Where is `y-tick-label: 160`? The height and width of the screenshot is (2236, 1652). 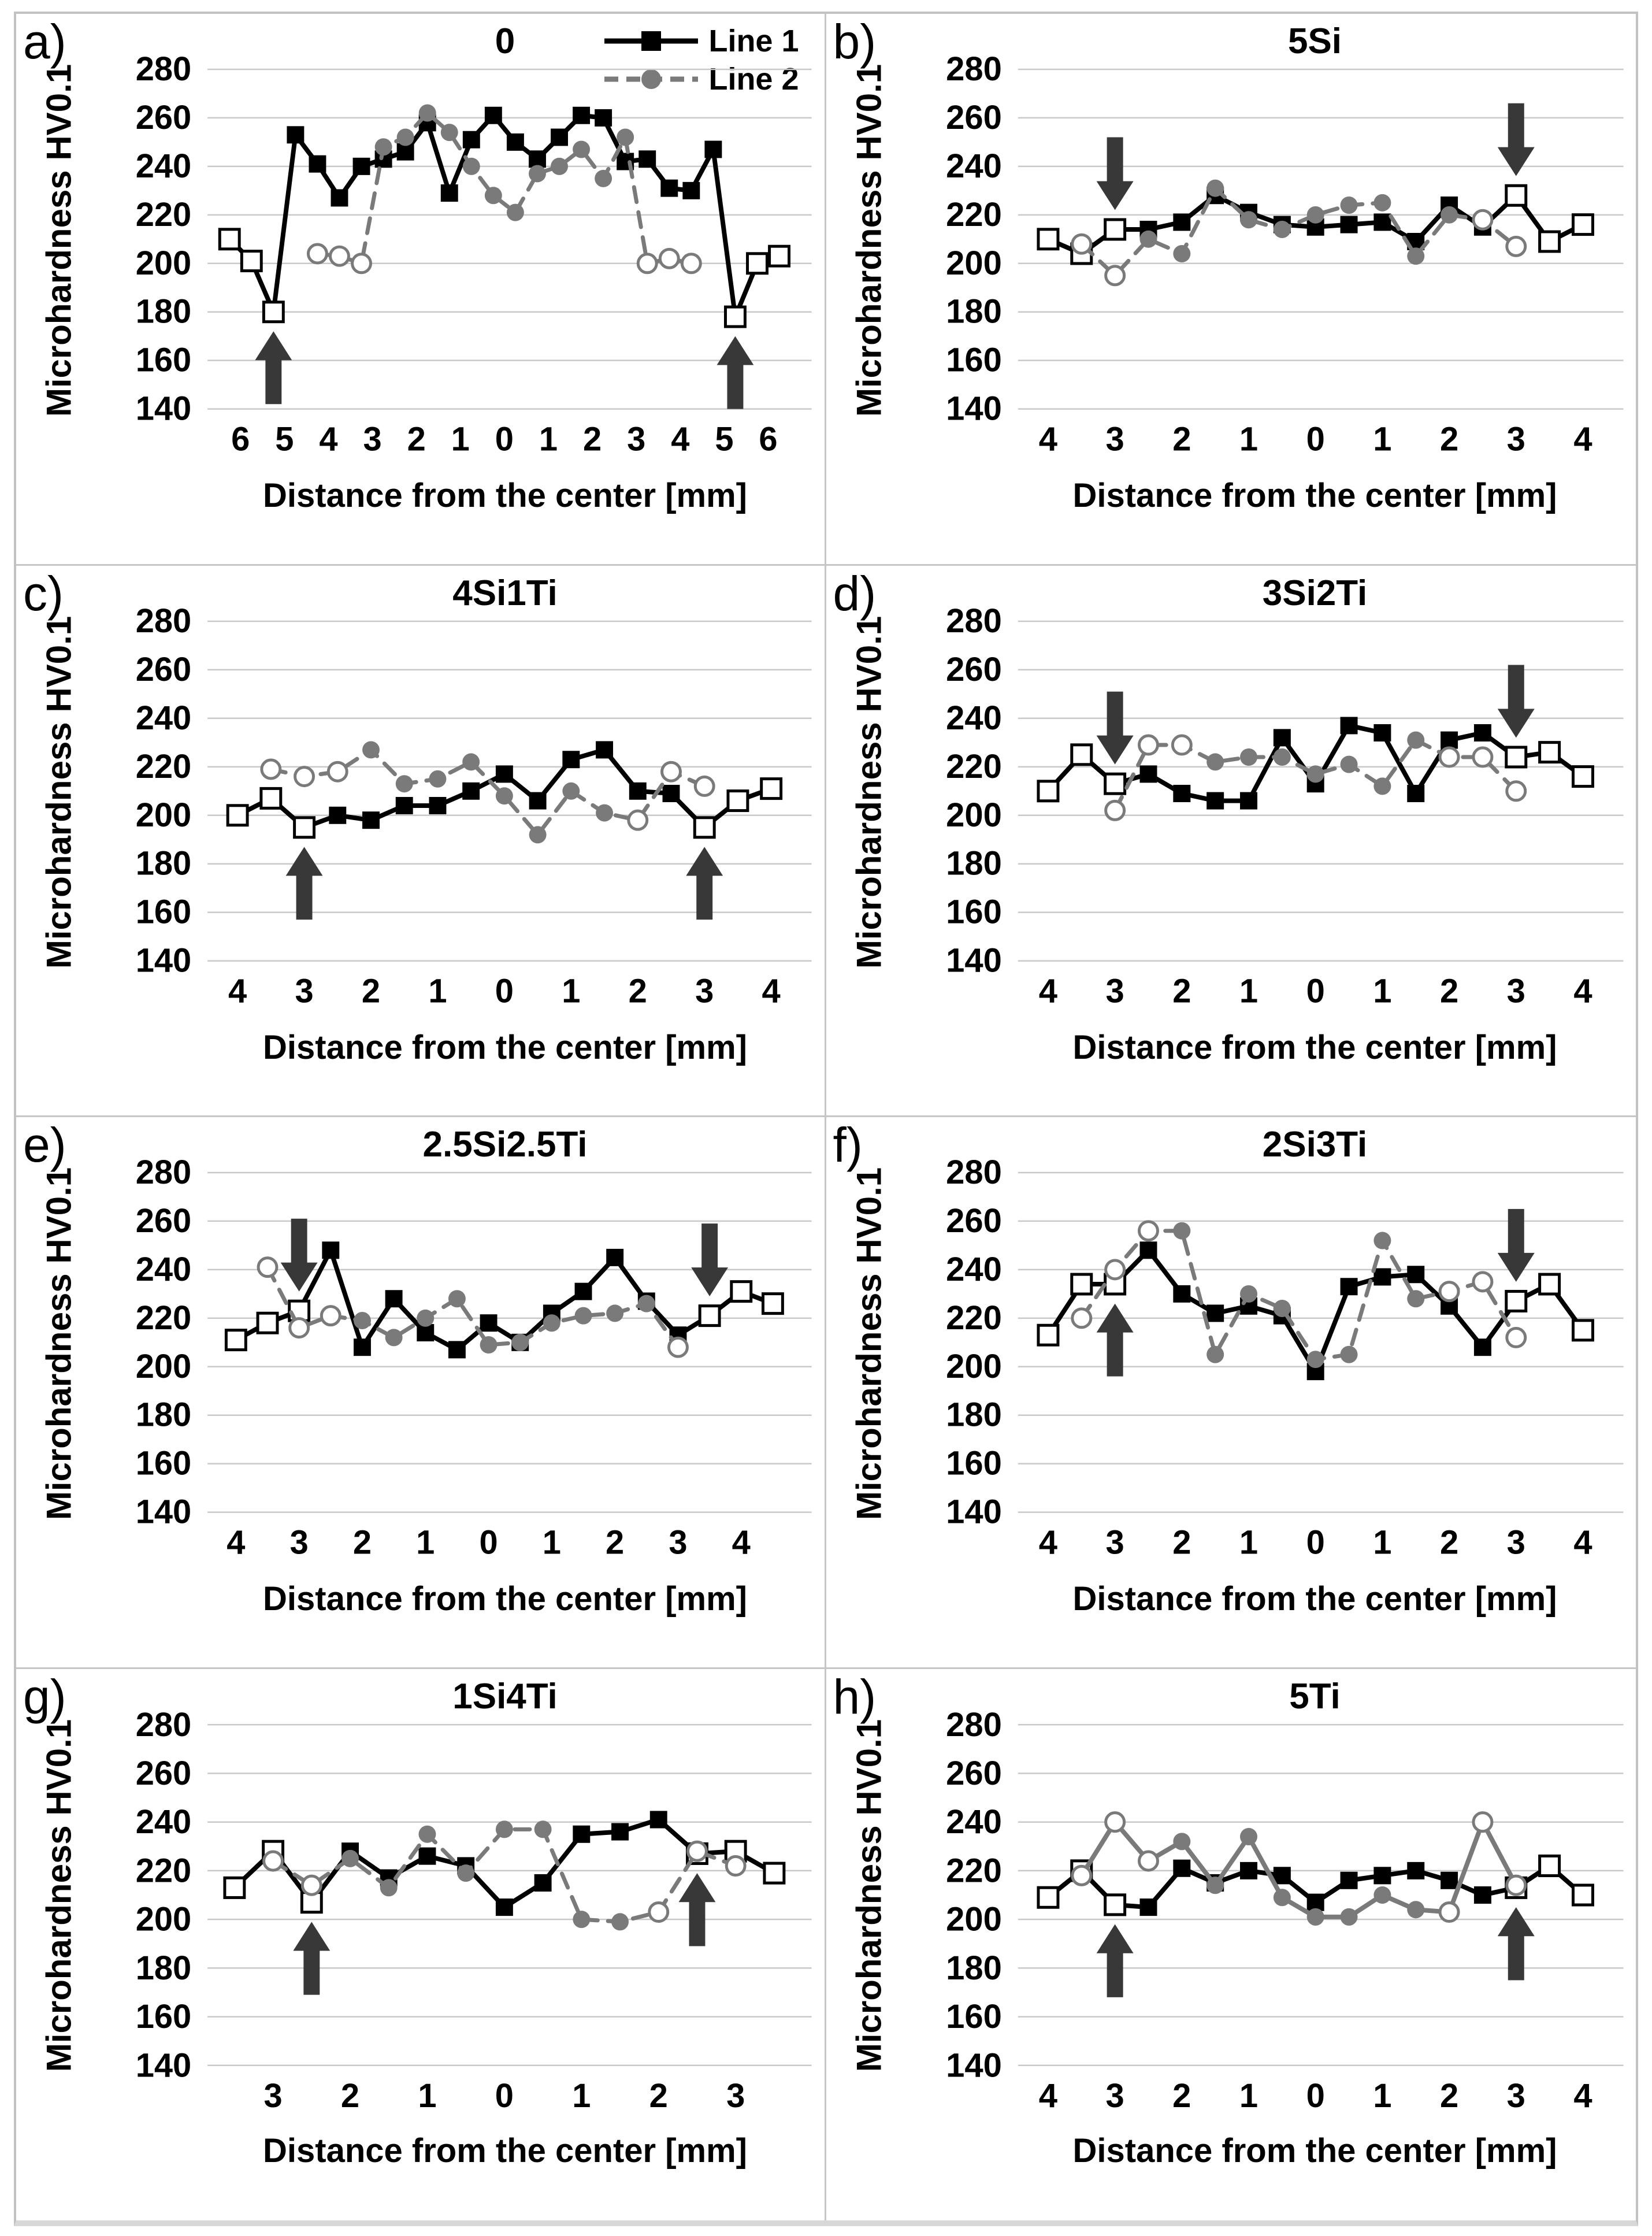
y-tick-label: 160 is located at coordinates (164, 2016).